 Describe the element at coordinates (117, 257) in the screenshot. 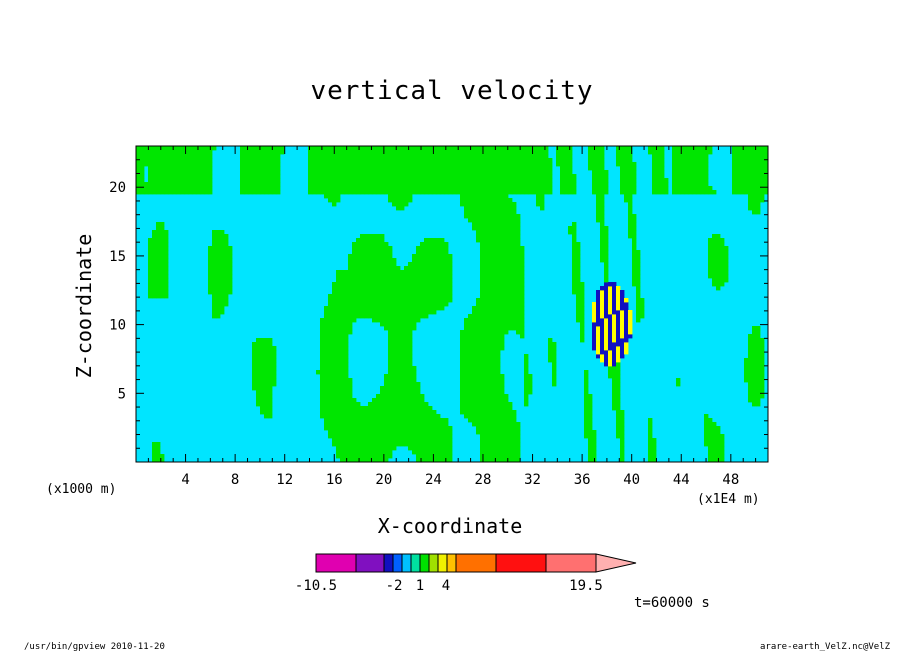

I see `y-tick-label: 15` at that location.